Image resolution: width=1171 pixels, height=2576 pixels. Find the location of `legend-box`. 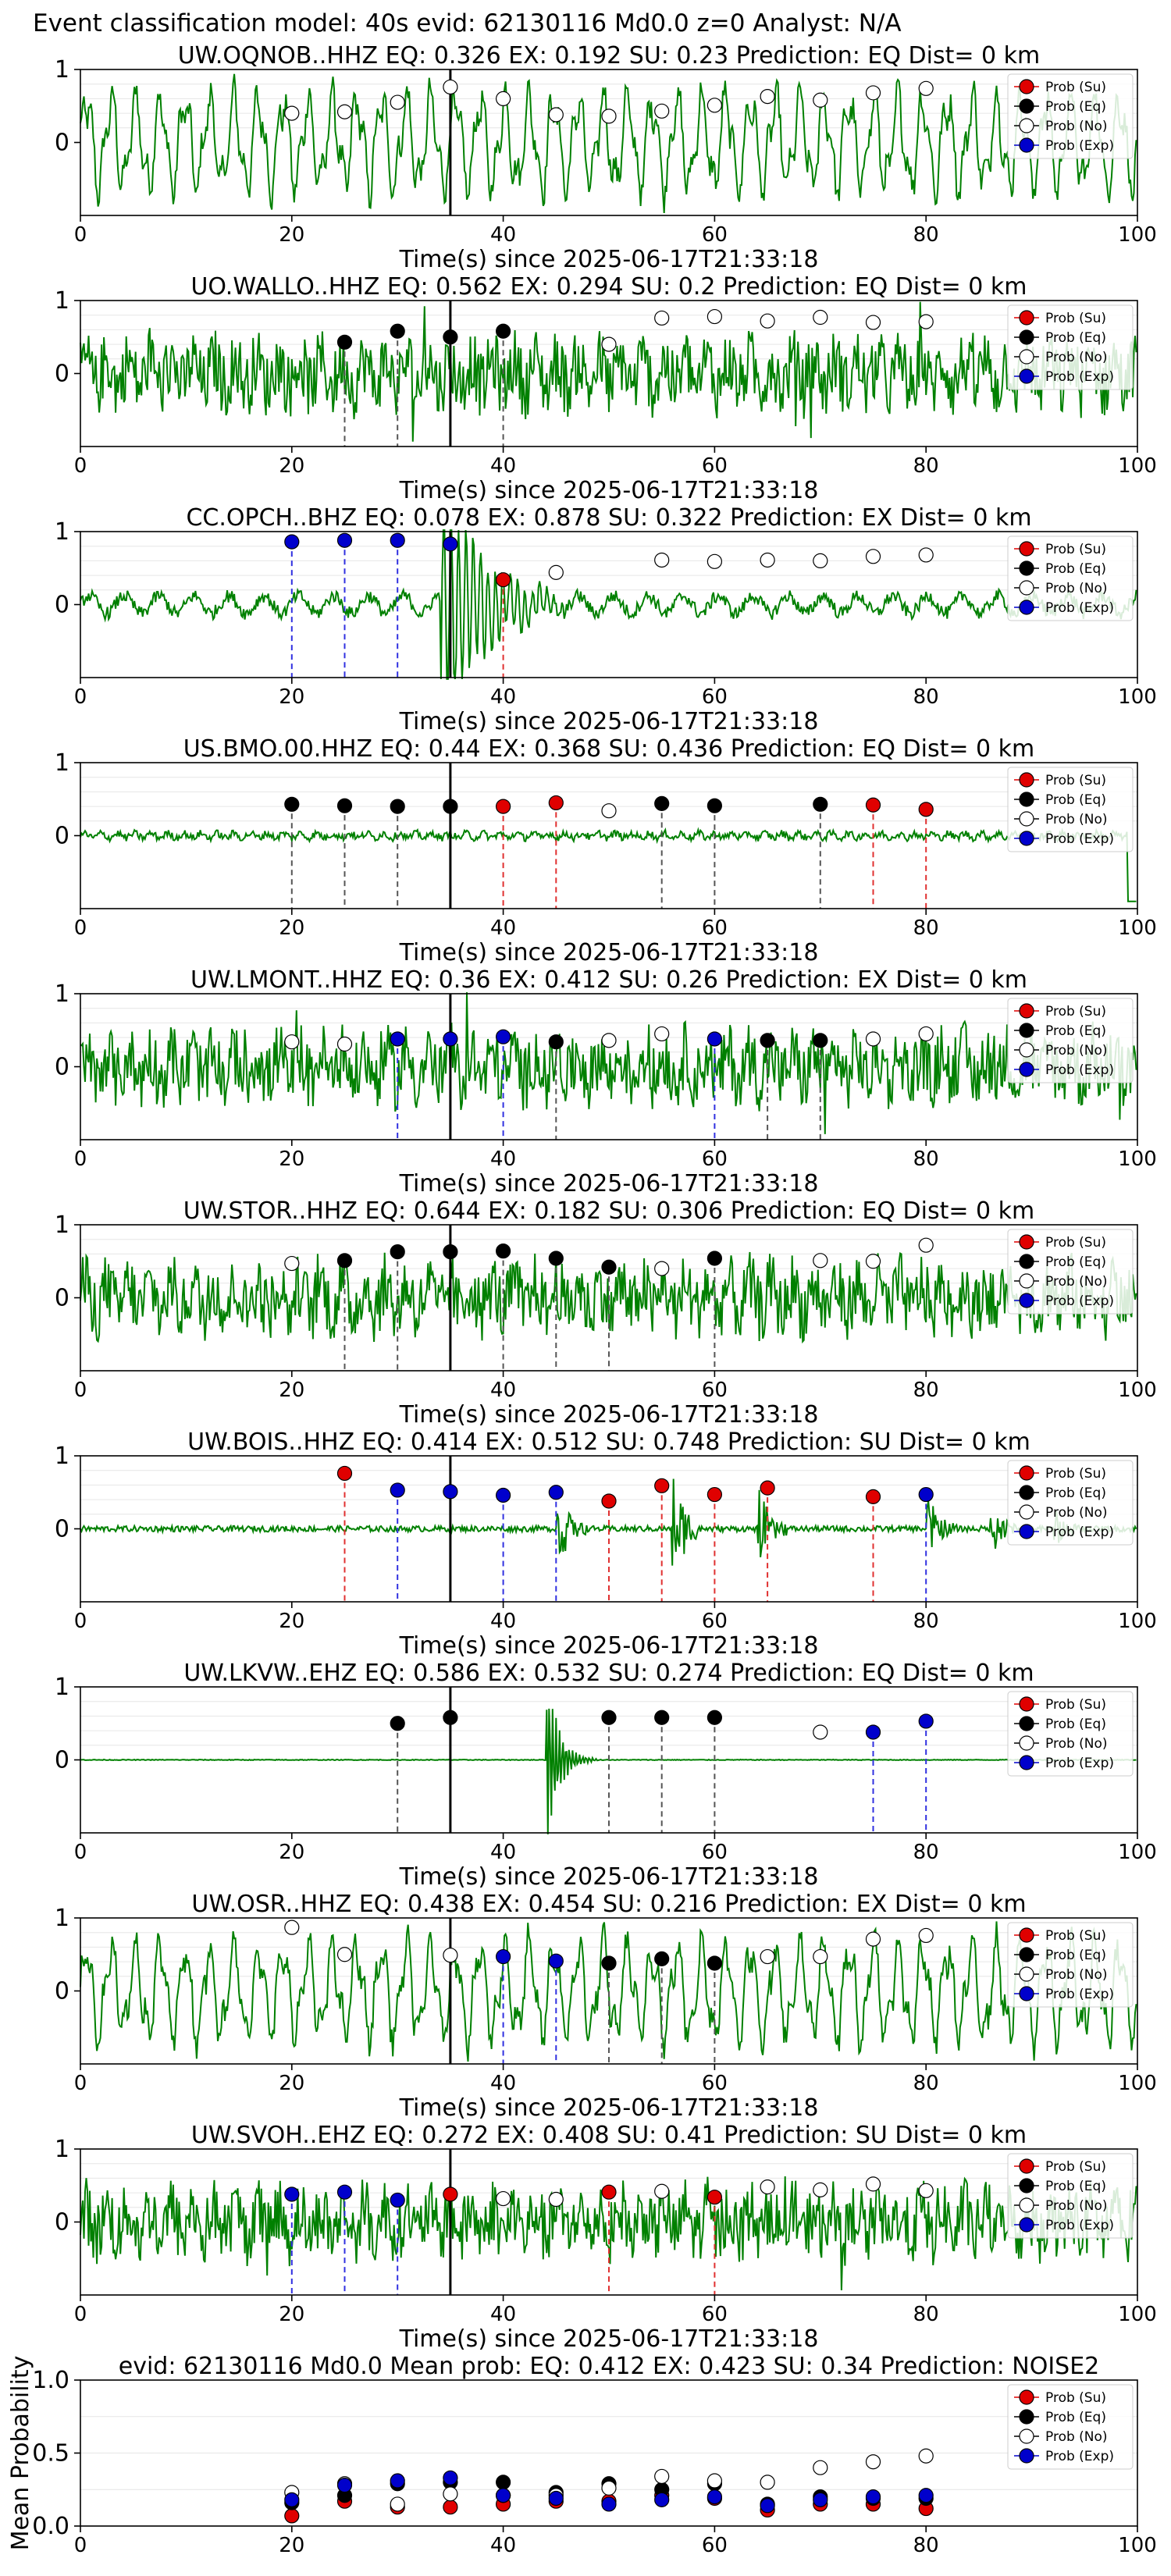

legend-box is located at coordinates (1070, 2196).